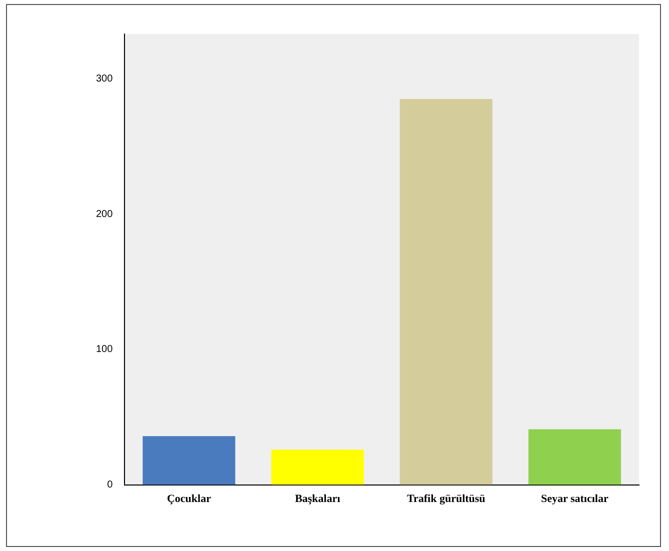  What do you see at coordinates (189, 499) in the screenshot?
I see `x-tick-label: Çocuklar` at bounding box center [189, 499].